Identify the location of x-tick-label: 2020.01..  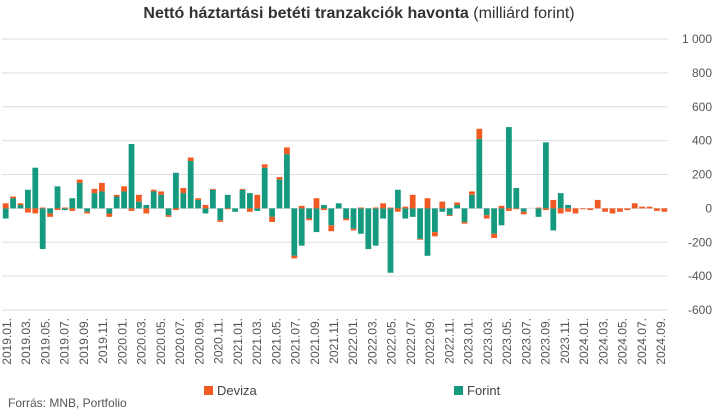
(122, 341).